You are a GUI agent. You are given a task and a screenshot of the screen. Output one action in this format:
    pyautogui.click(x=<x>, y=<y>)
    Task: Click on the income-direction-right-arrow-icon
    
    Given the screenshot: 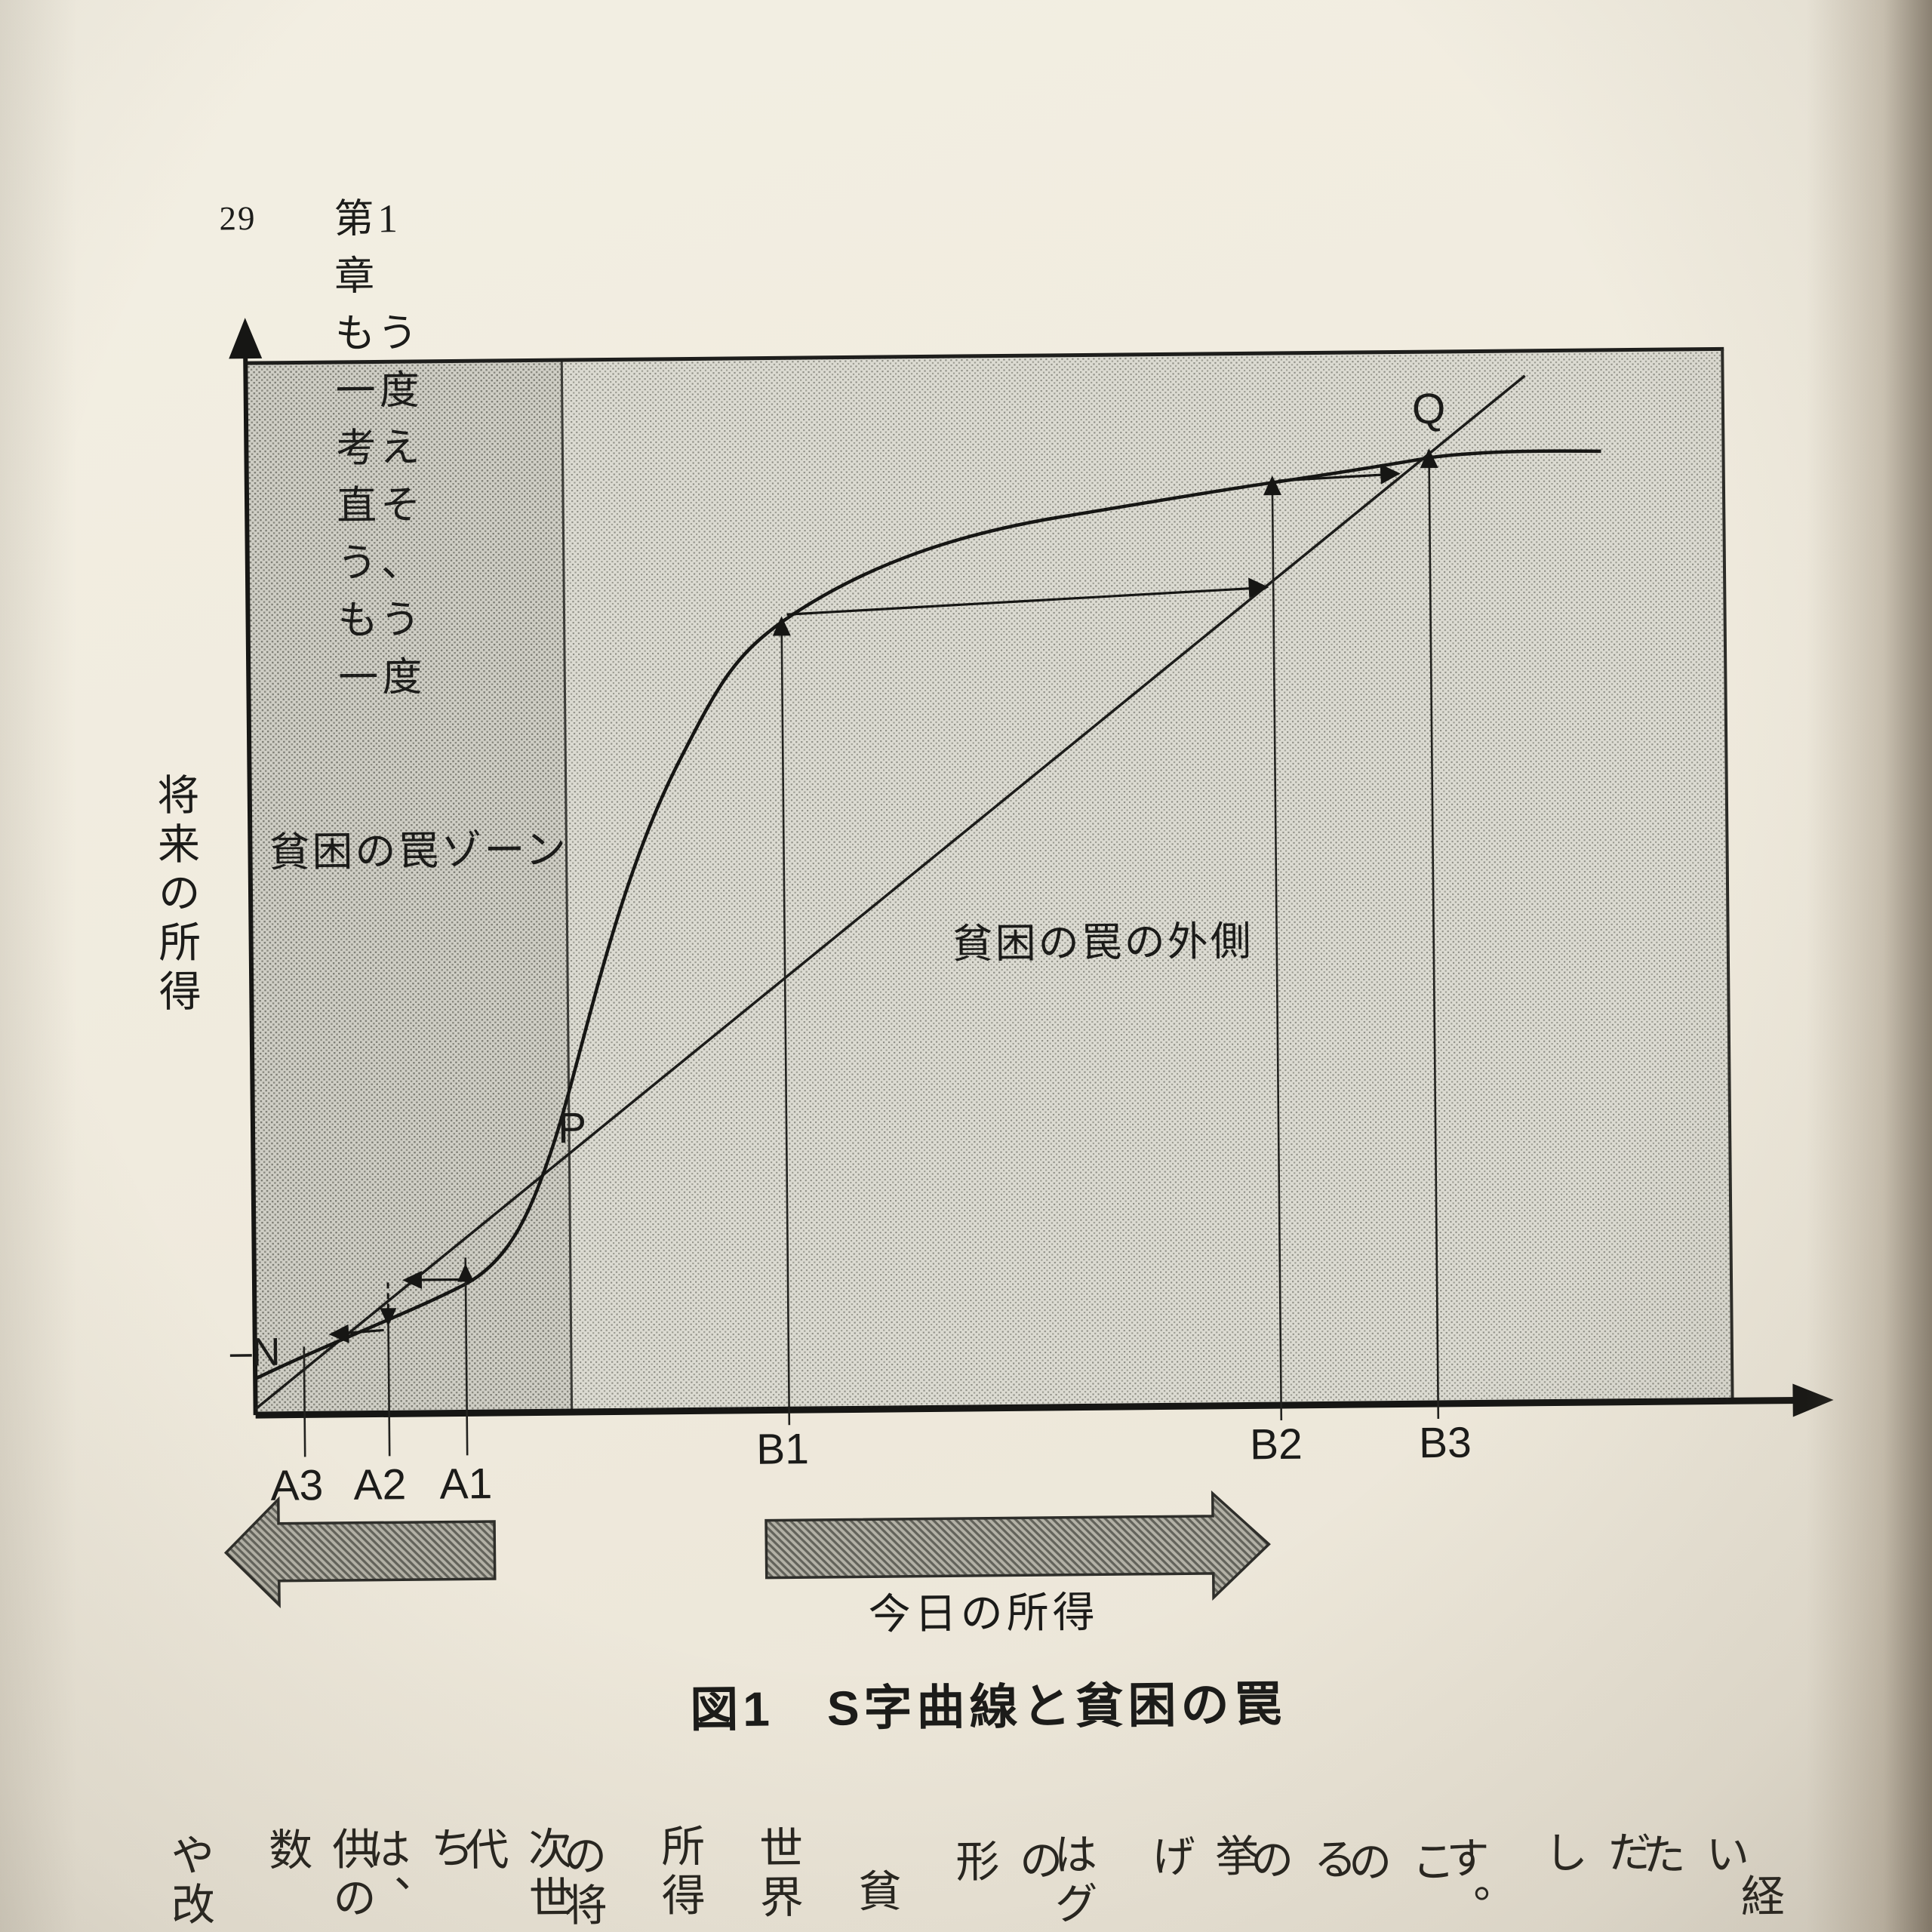 What is the action you would take?
    pyautogui.click(x=1017, y=1545)
    